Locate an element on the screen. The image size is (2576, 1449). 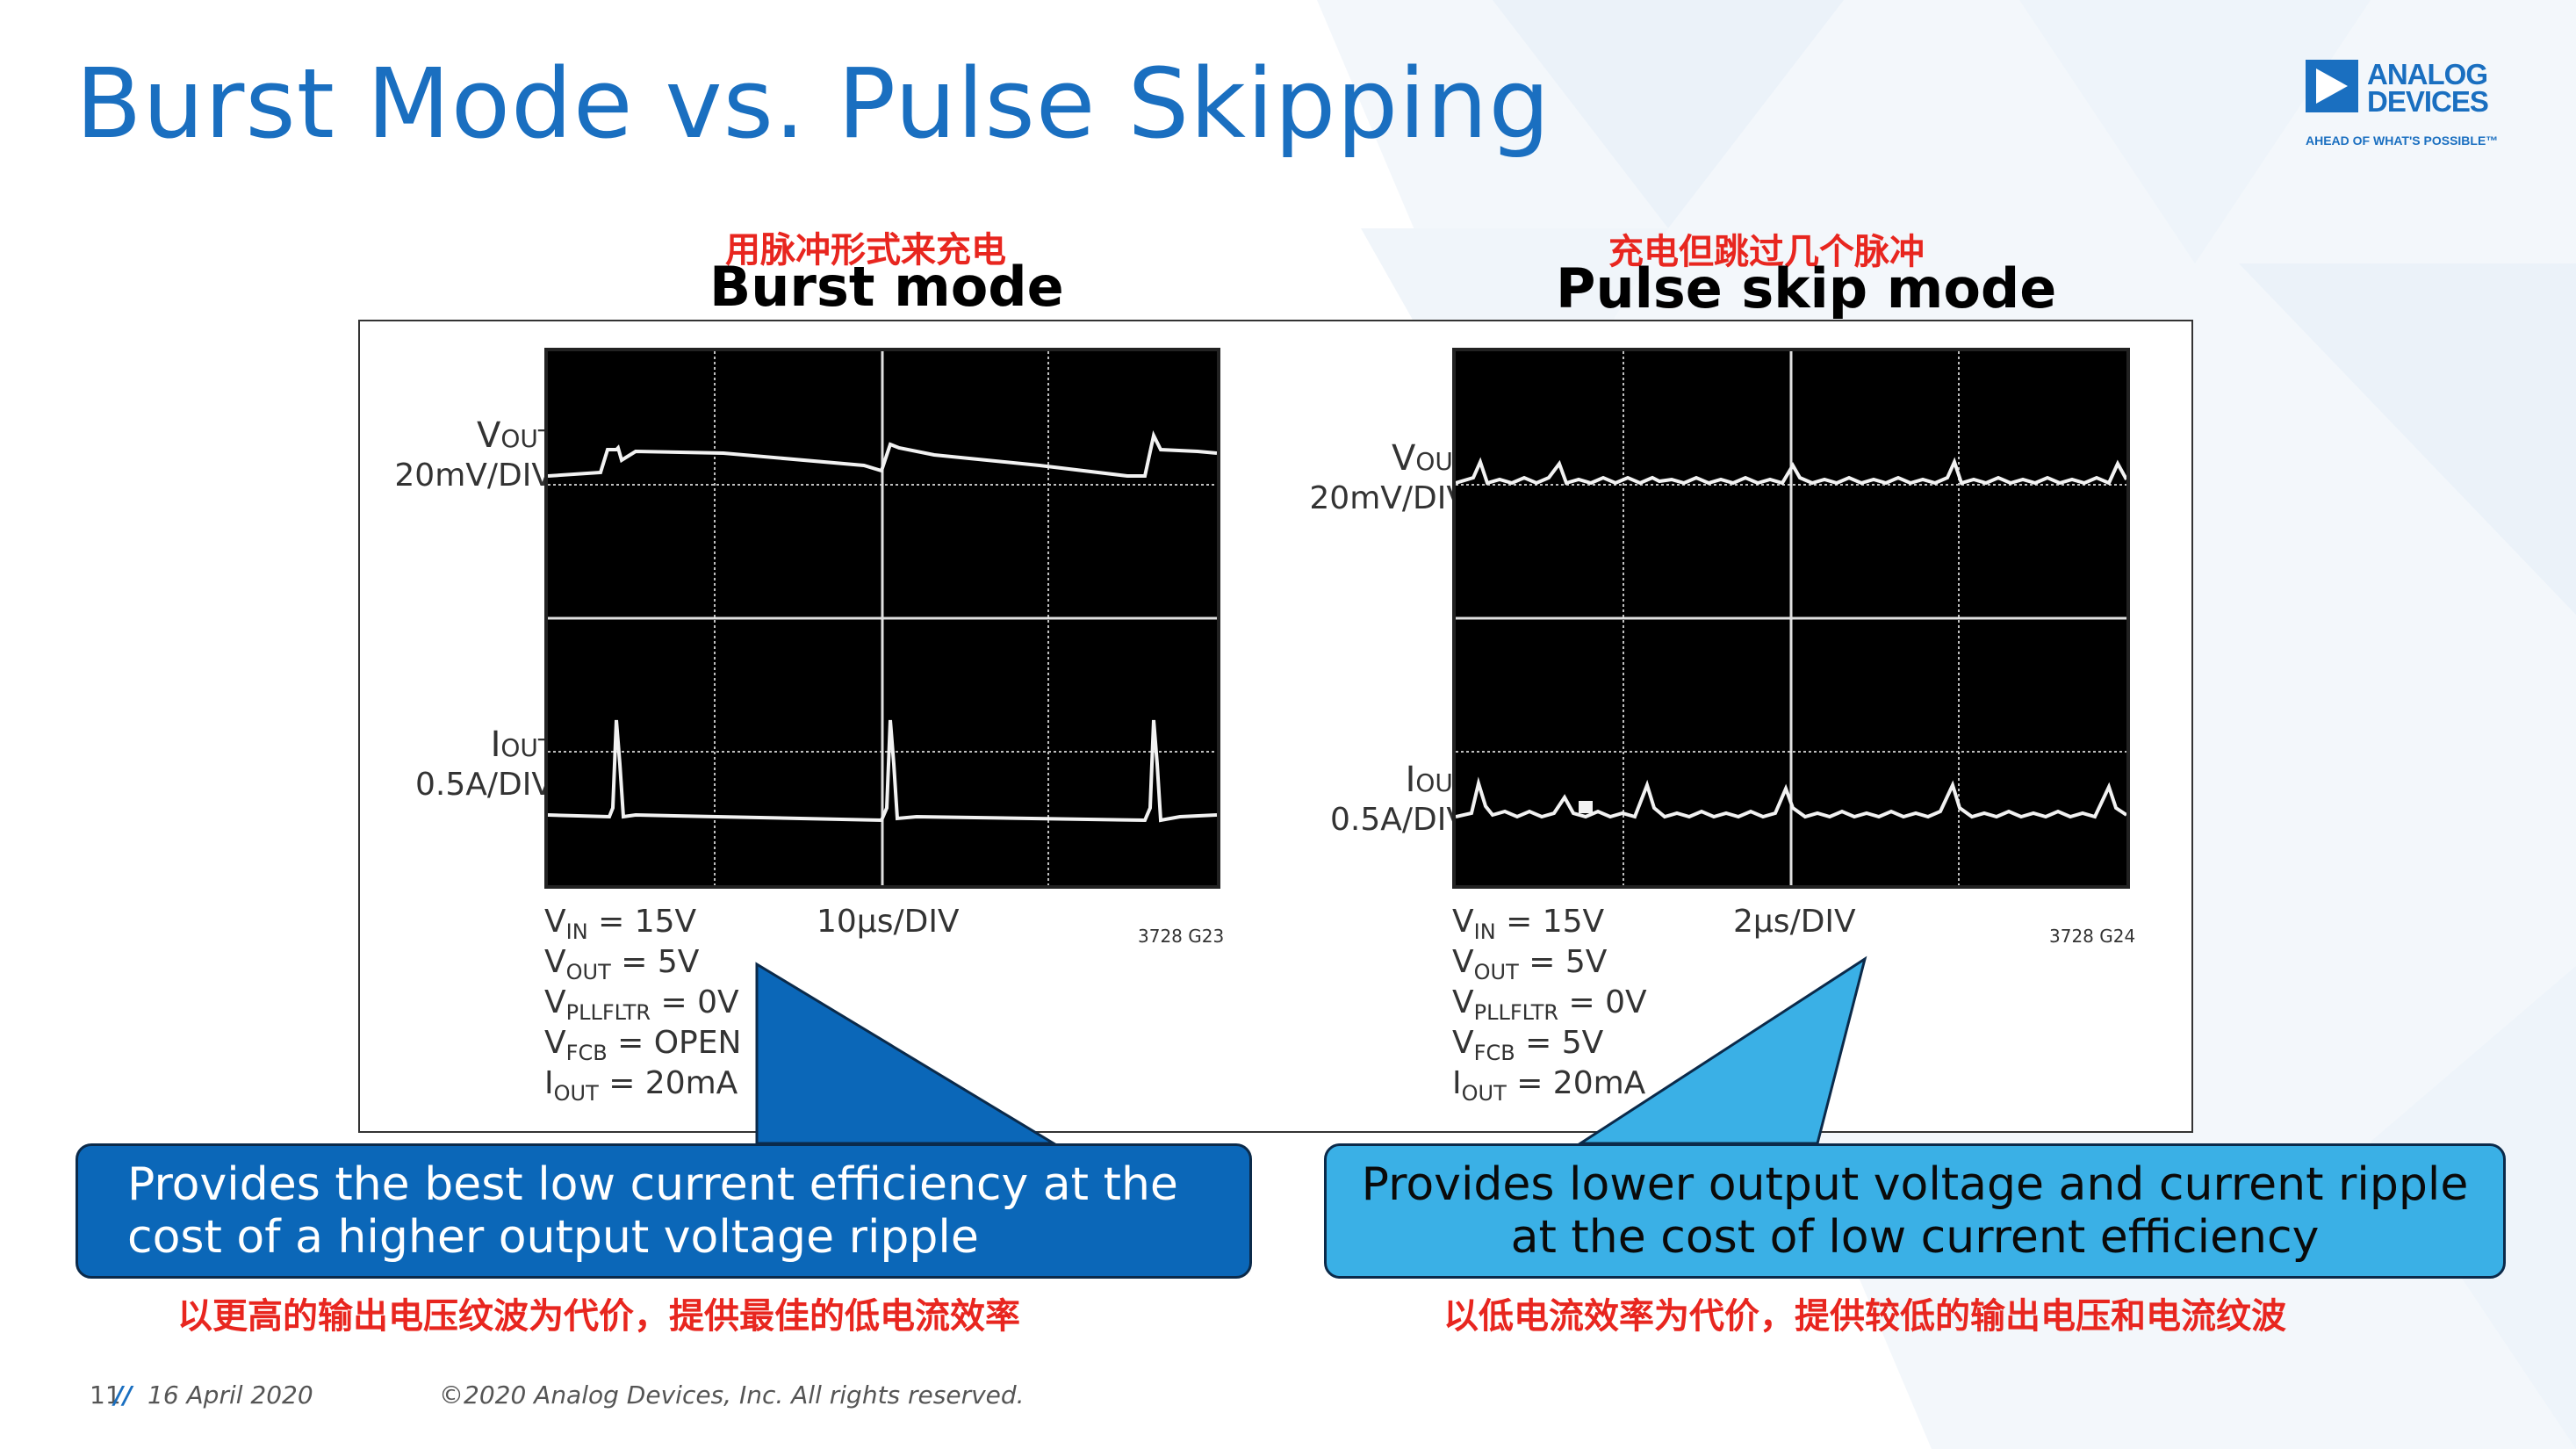
pulse-param-vfcb: VFCB = 5V is located at coordinates (1528, 1046).